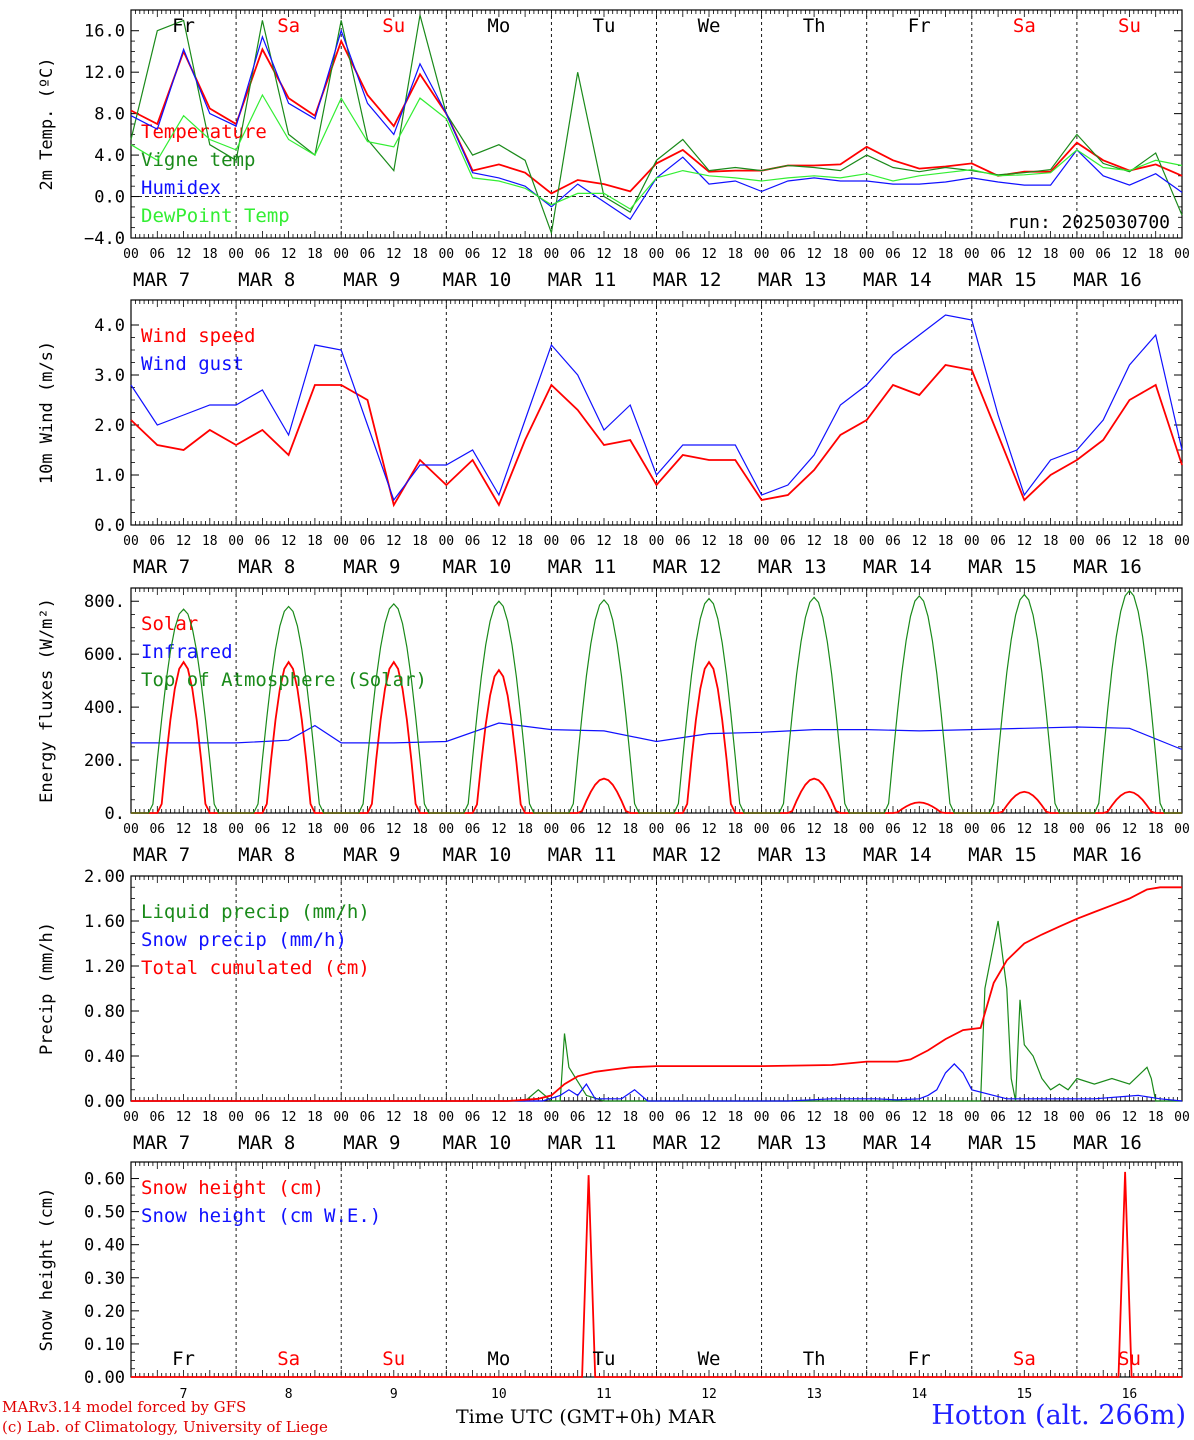  Describe the element at coordinates (232, 1188) in the screenshot. I see `legend-entry: Snow height (cm)` at that location.